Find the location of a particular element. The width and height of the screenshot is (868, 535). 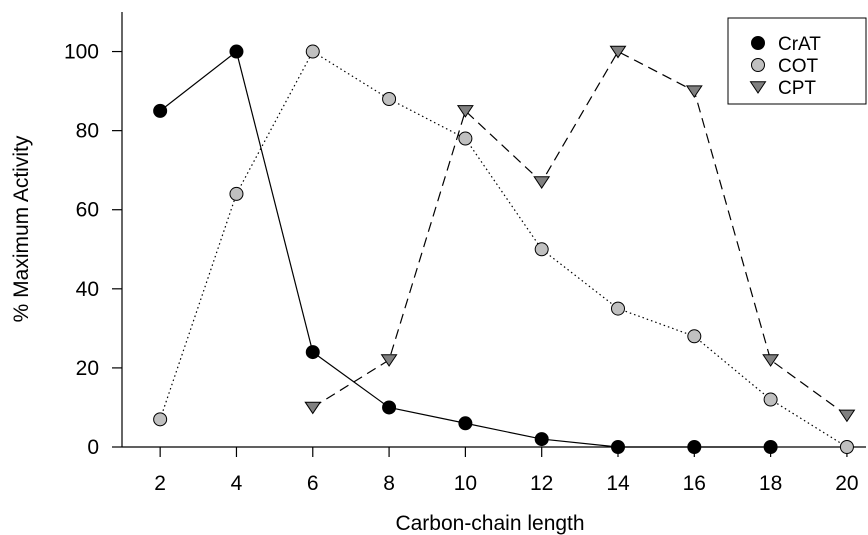

x-tick-label: 8 is located at coordinates (389, 483).